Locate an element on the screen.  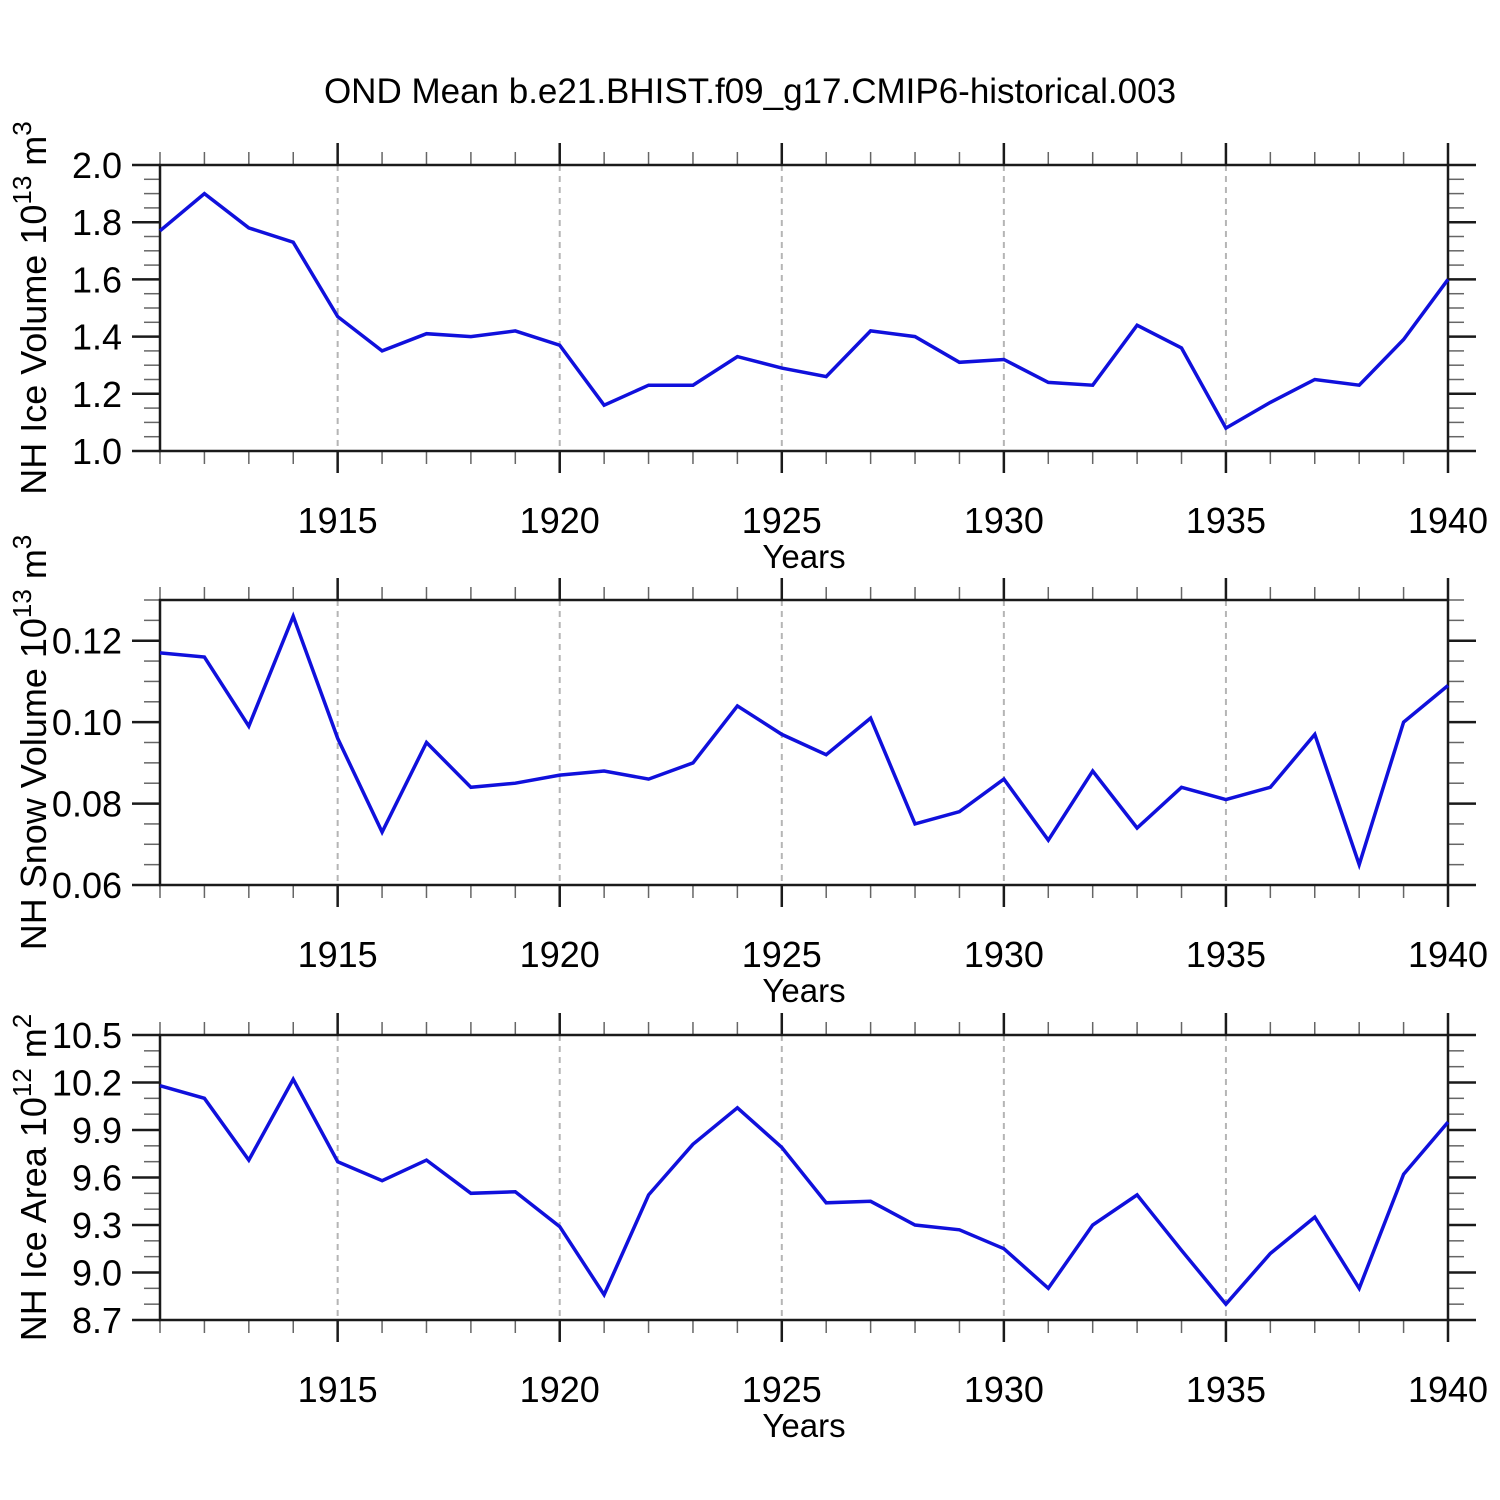
y-tick-label: 0.10 is located at coordinates (87, 722).